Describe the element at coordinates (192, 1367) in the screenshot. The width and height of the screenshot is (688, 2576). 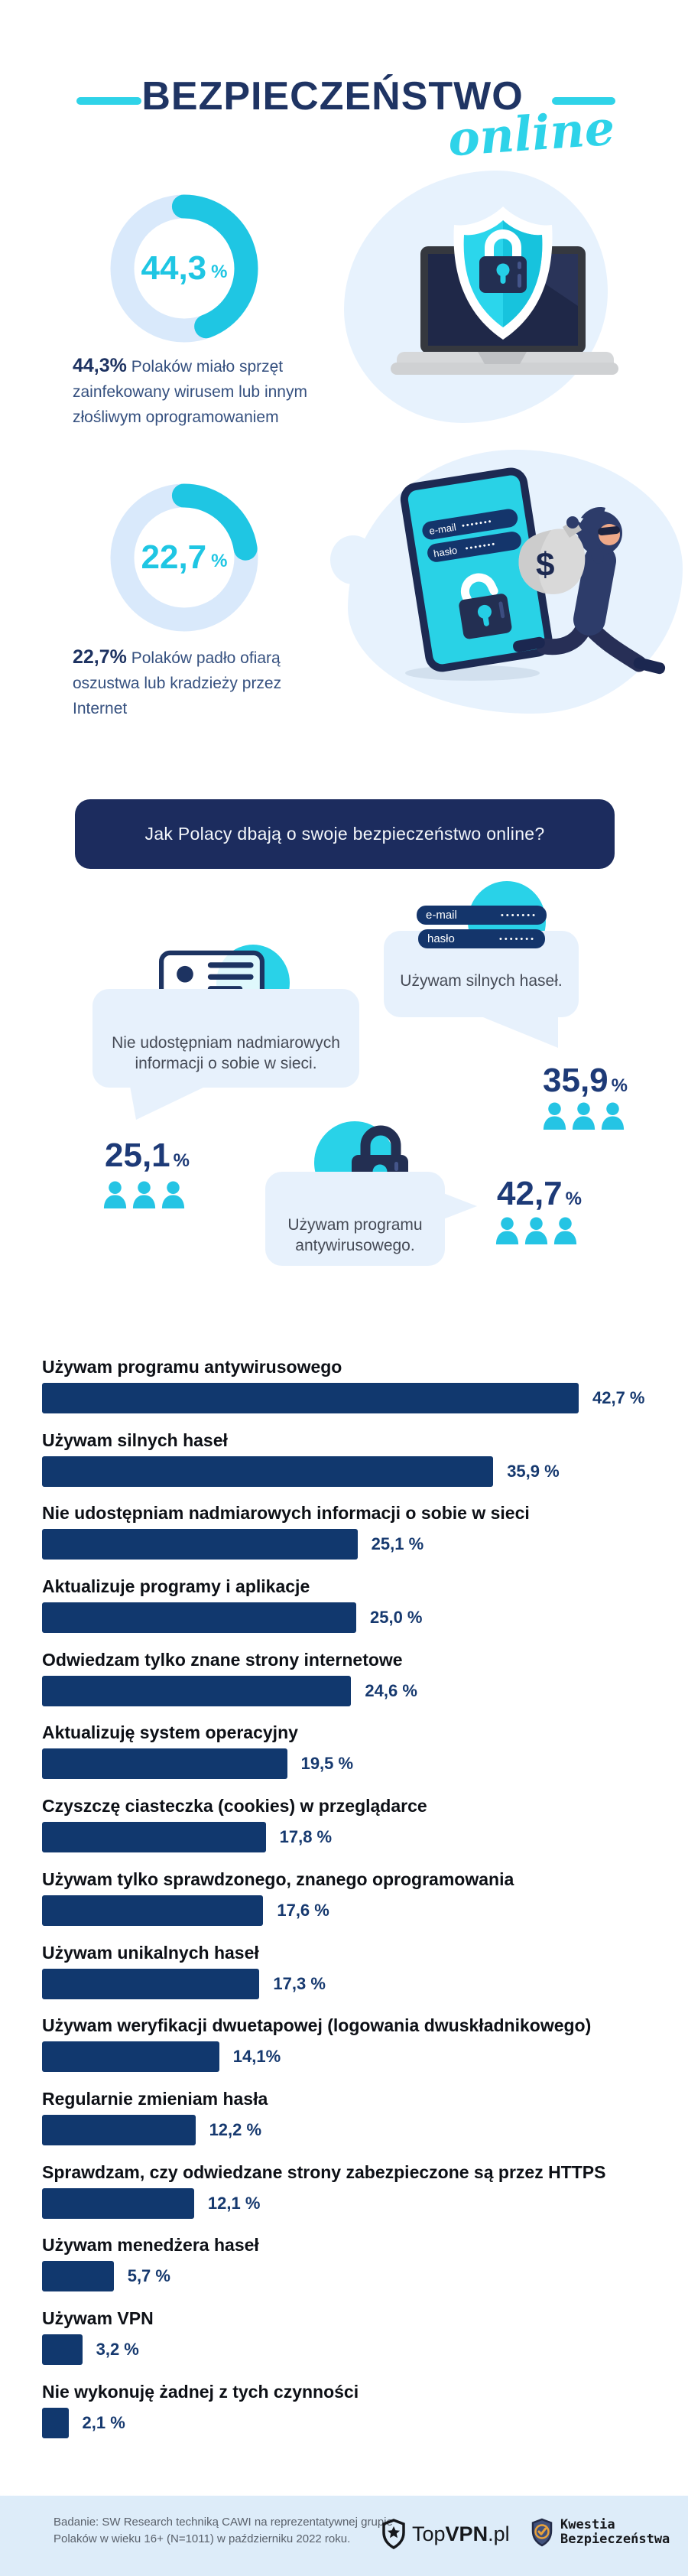
I see `bar-label: Używam programu antywirusowego` at that location.